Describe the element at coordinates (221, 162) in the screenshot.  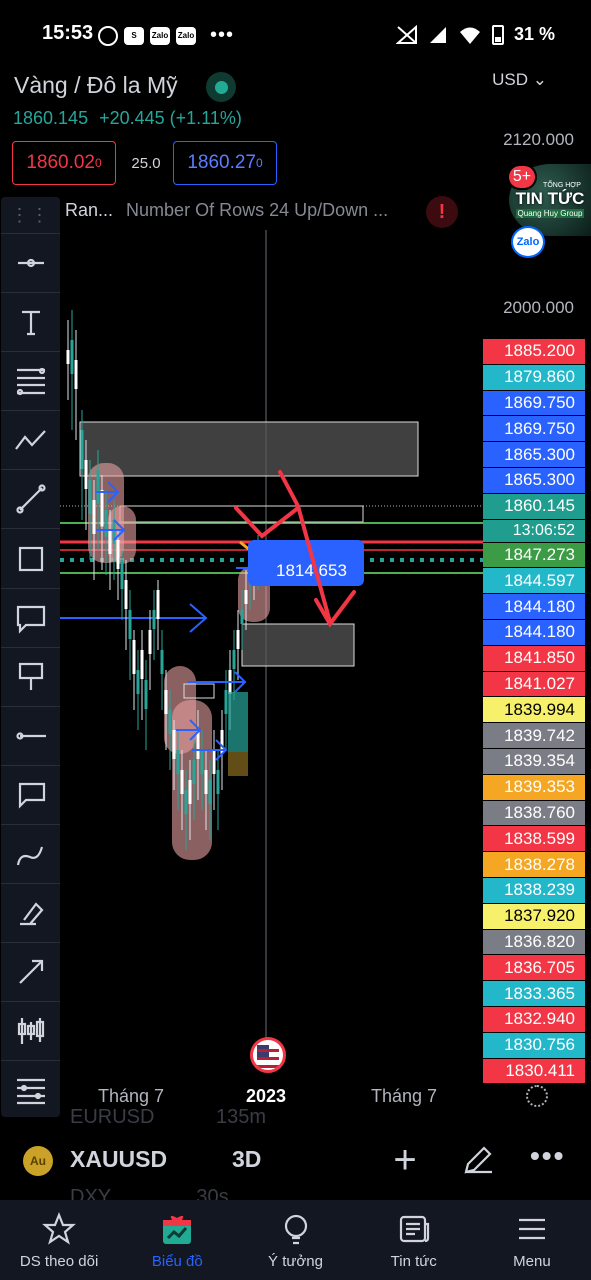
I see `buy-price: 1860.27` at that location.